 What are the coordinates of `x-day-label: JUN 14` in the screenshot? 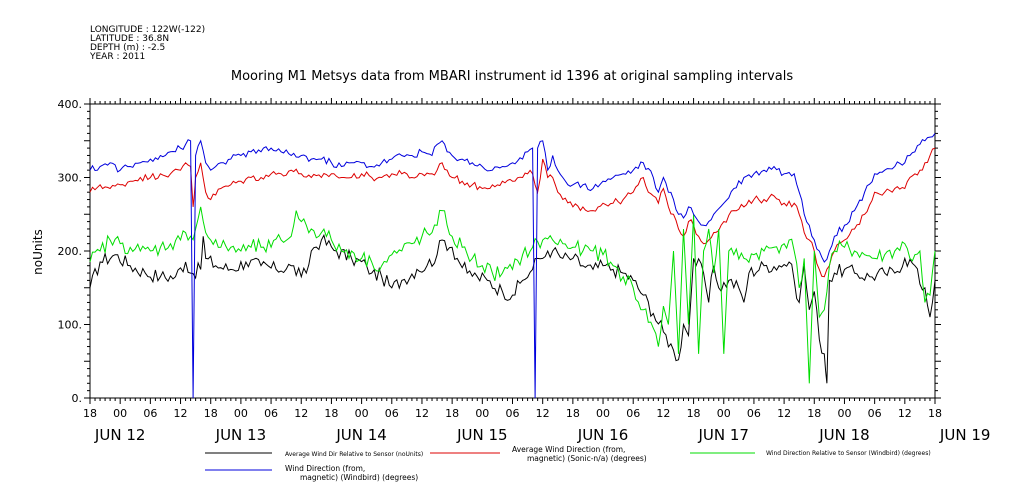 It's located at (360, 435).